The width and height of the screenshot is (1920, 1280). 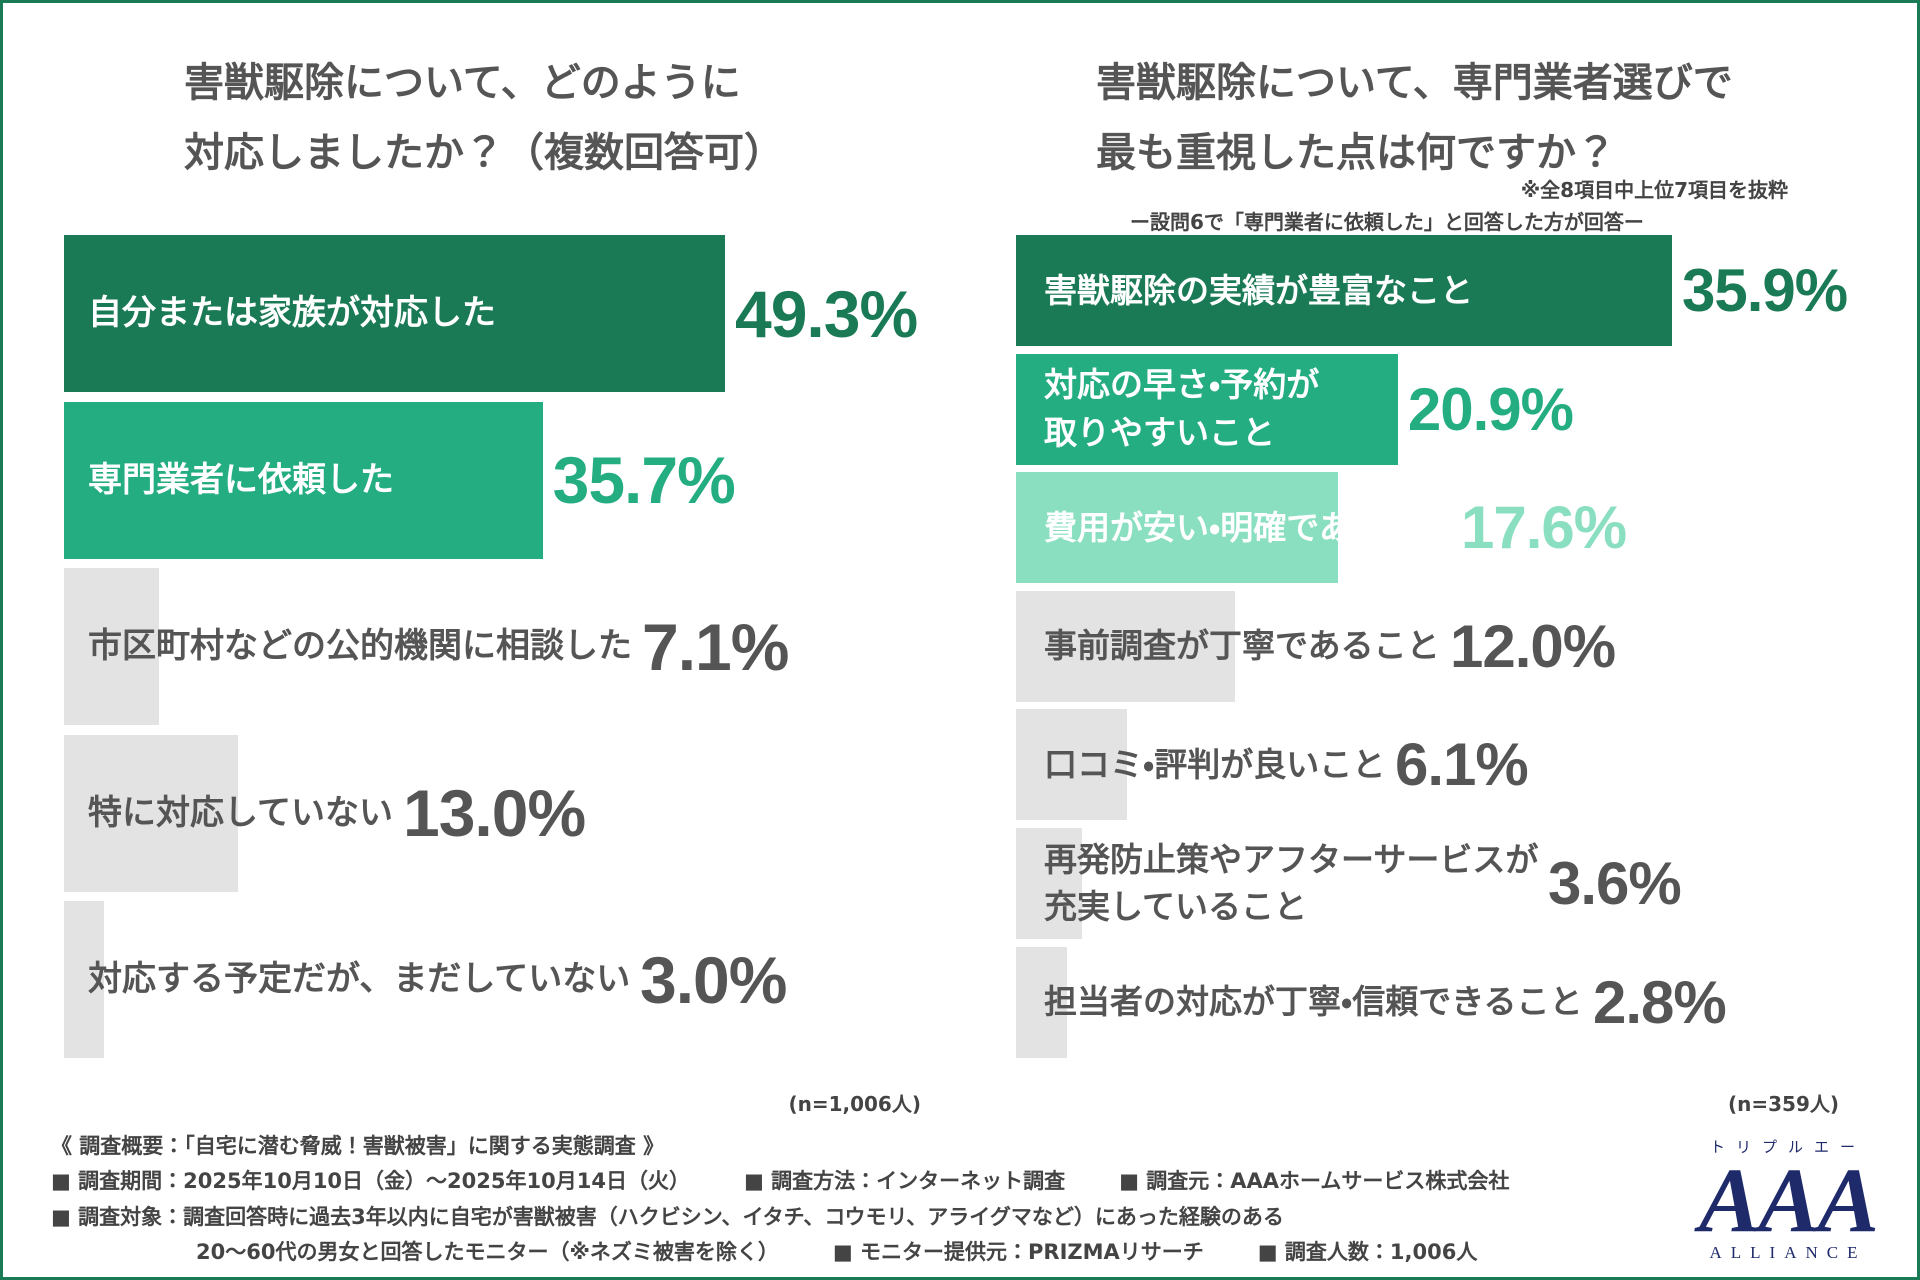 I want to click on category-label: 特に対応していない, so click(x=240, y=812).